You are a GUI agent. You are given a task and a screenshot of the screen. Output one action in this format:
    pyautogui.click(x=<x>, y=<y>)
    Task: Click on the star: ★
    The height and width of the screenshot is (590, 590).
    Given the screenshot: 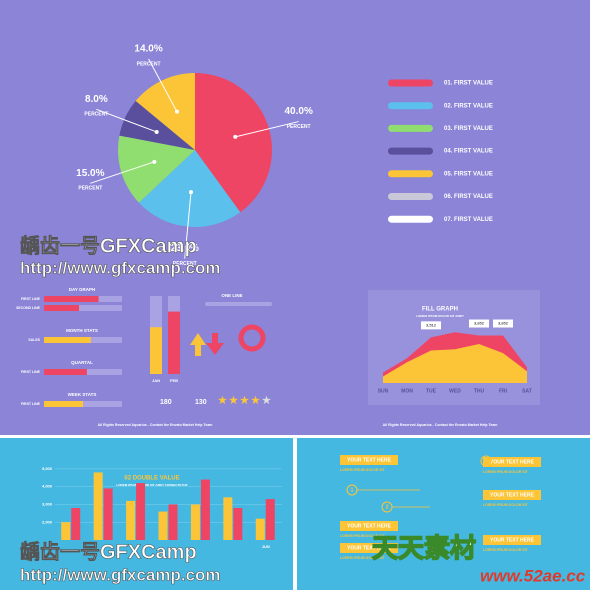 What is the action you would take?
    pyautogui.click(x=222, y=401)
    